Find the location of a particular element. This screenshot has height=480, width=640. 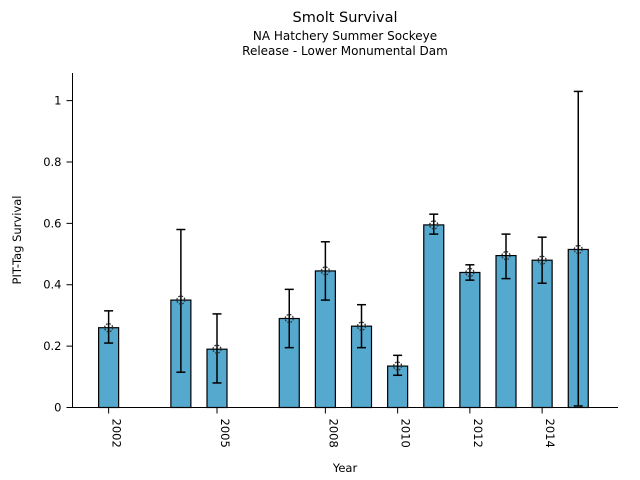

chart-subtitle-release: Release - Lower Monumental Dam is located at coordinates (345, 51).